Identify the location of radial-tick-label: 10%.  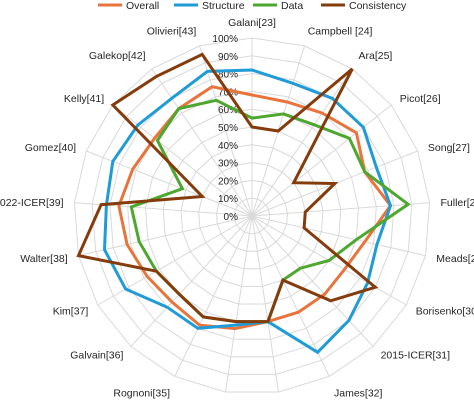
(228, 199).